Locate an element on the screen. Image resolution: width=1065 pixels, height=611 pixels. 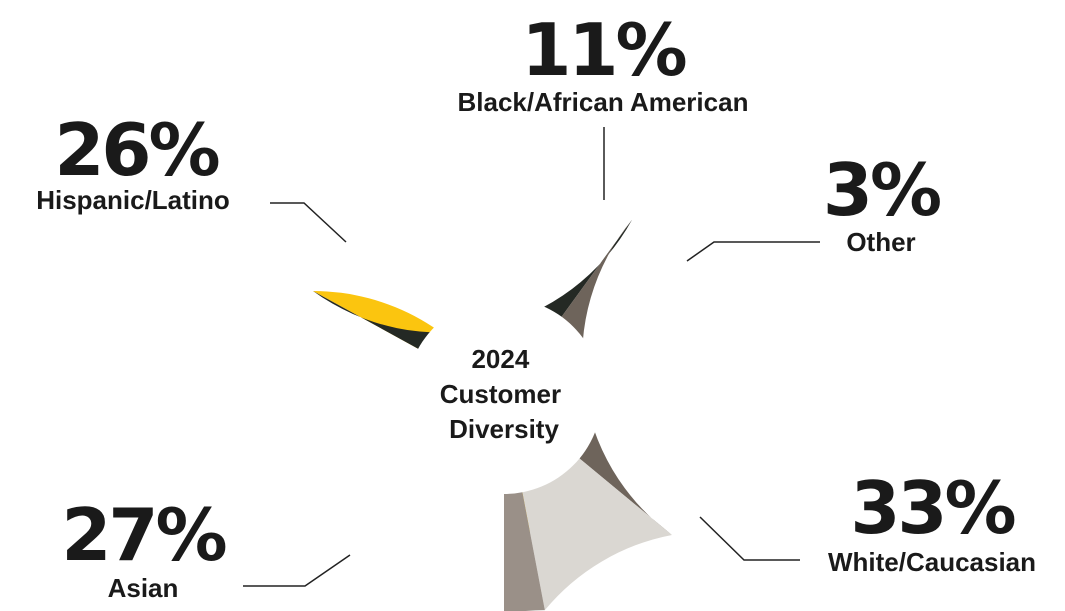
leader-hispanic is located at coordinates (308, 222).